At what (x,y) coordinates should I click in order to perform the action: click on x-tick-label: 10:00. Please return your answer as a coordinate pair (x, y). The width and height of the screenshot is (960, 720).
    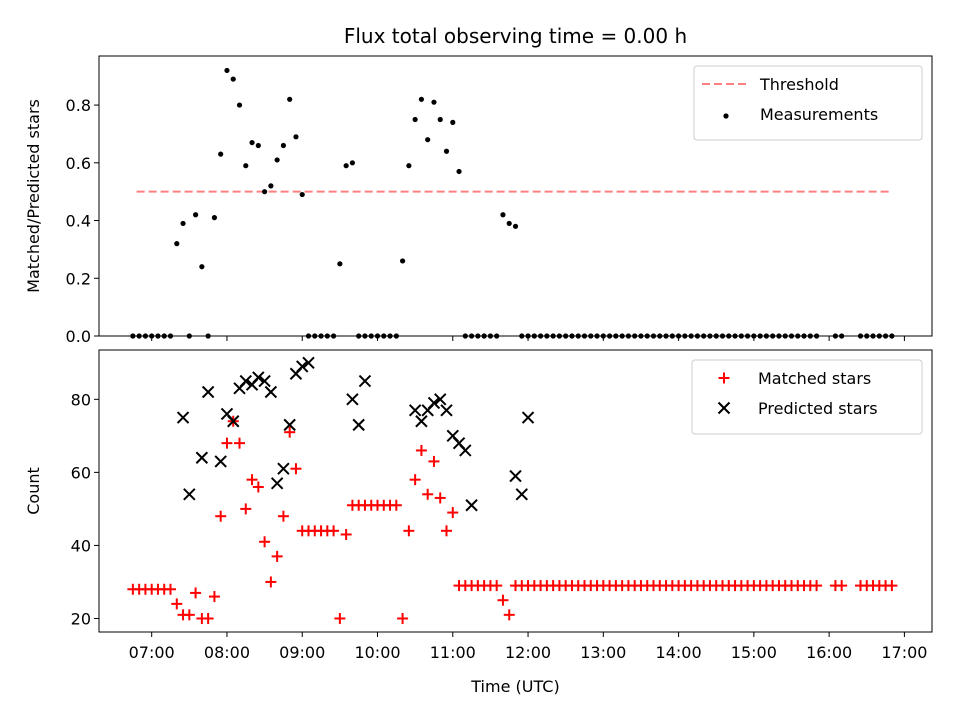
    Looking at the image, I should click on (377, 652).